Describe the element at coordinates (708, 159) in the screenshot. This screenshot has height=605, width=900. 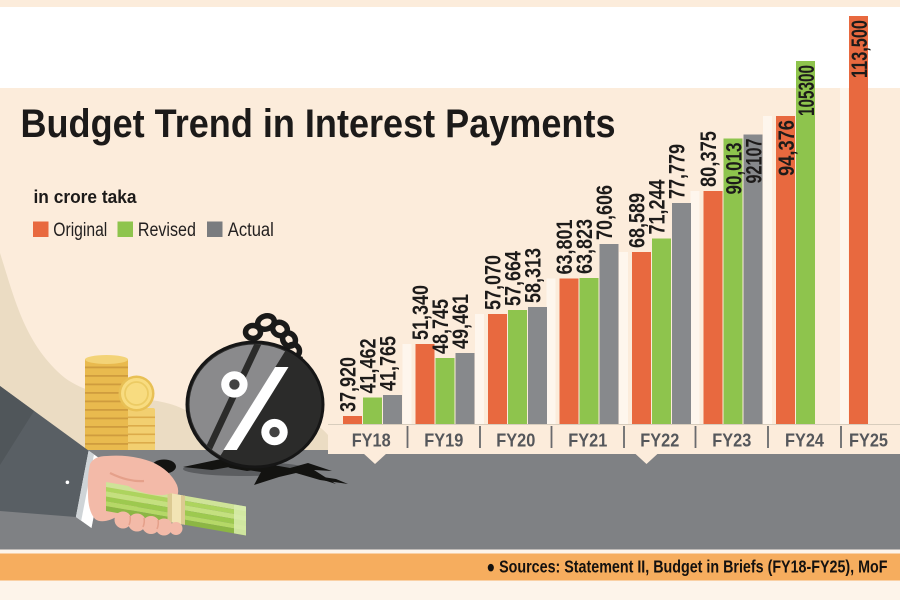
I see `svg-text: 80,375` at that location.